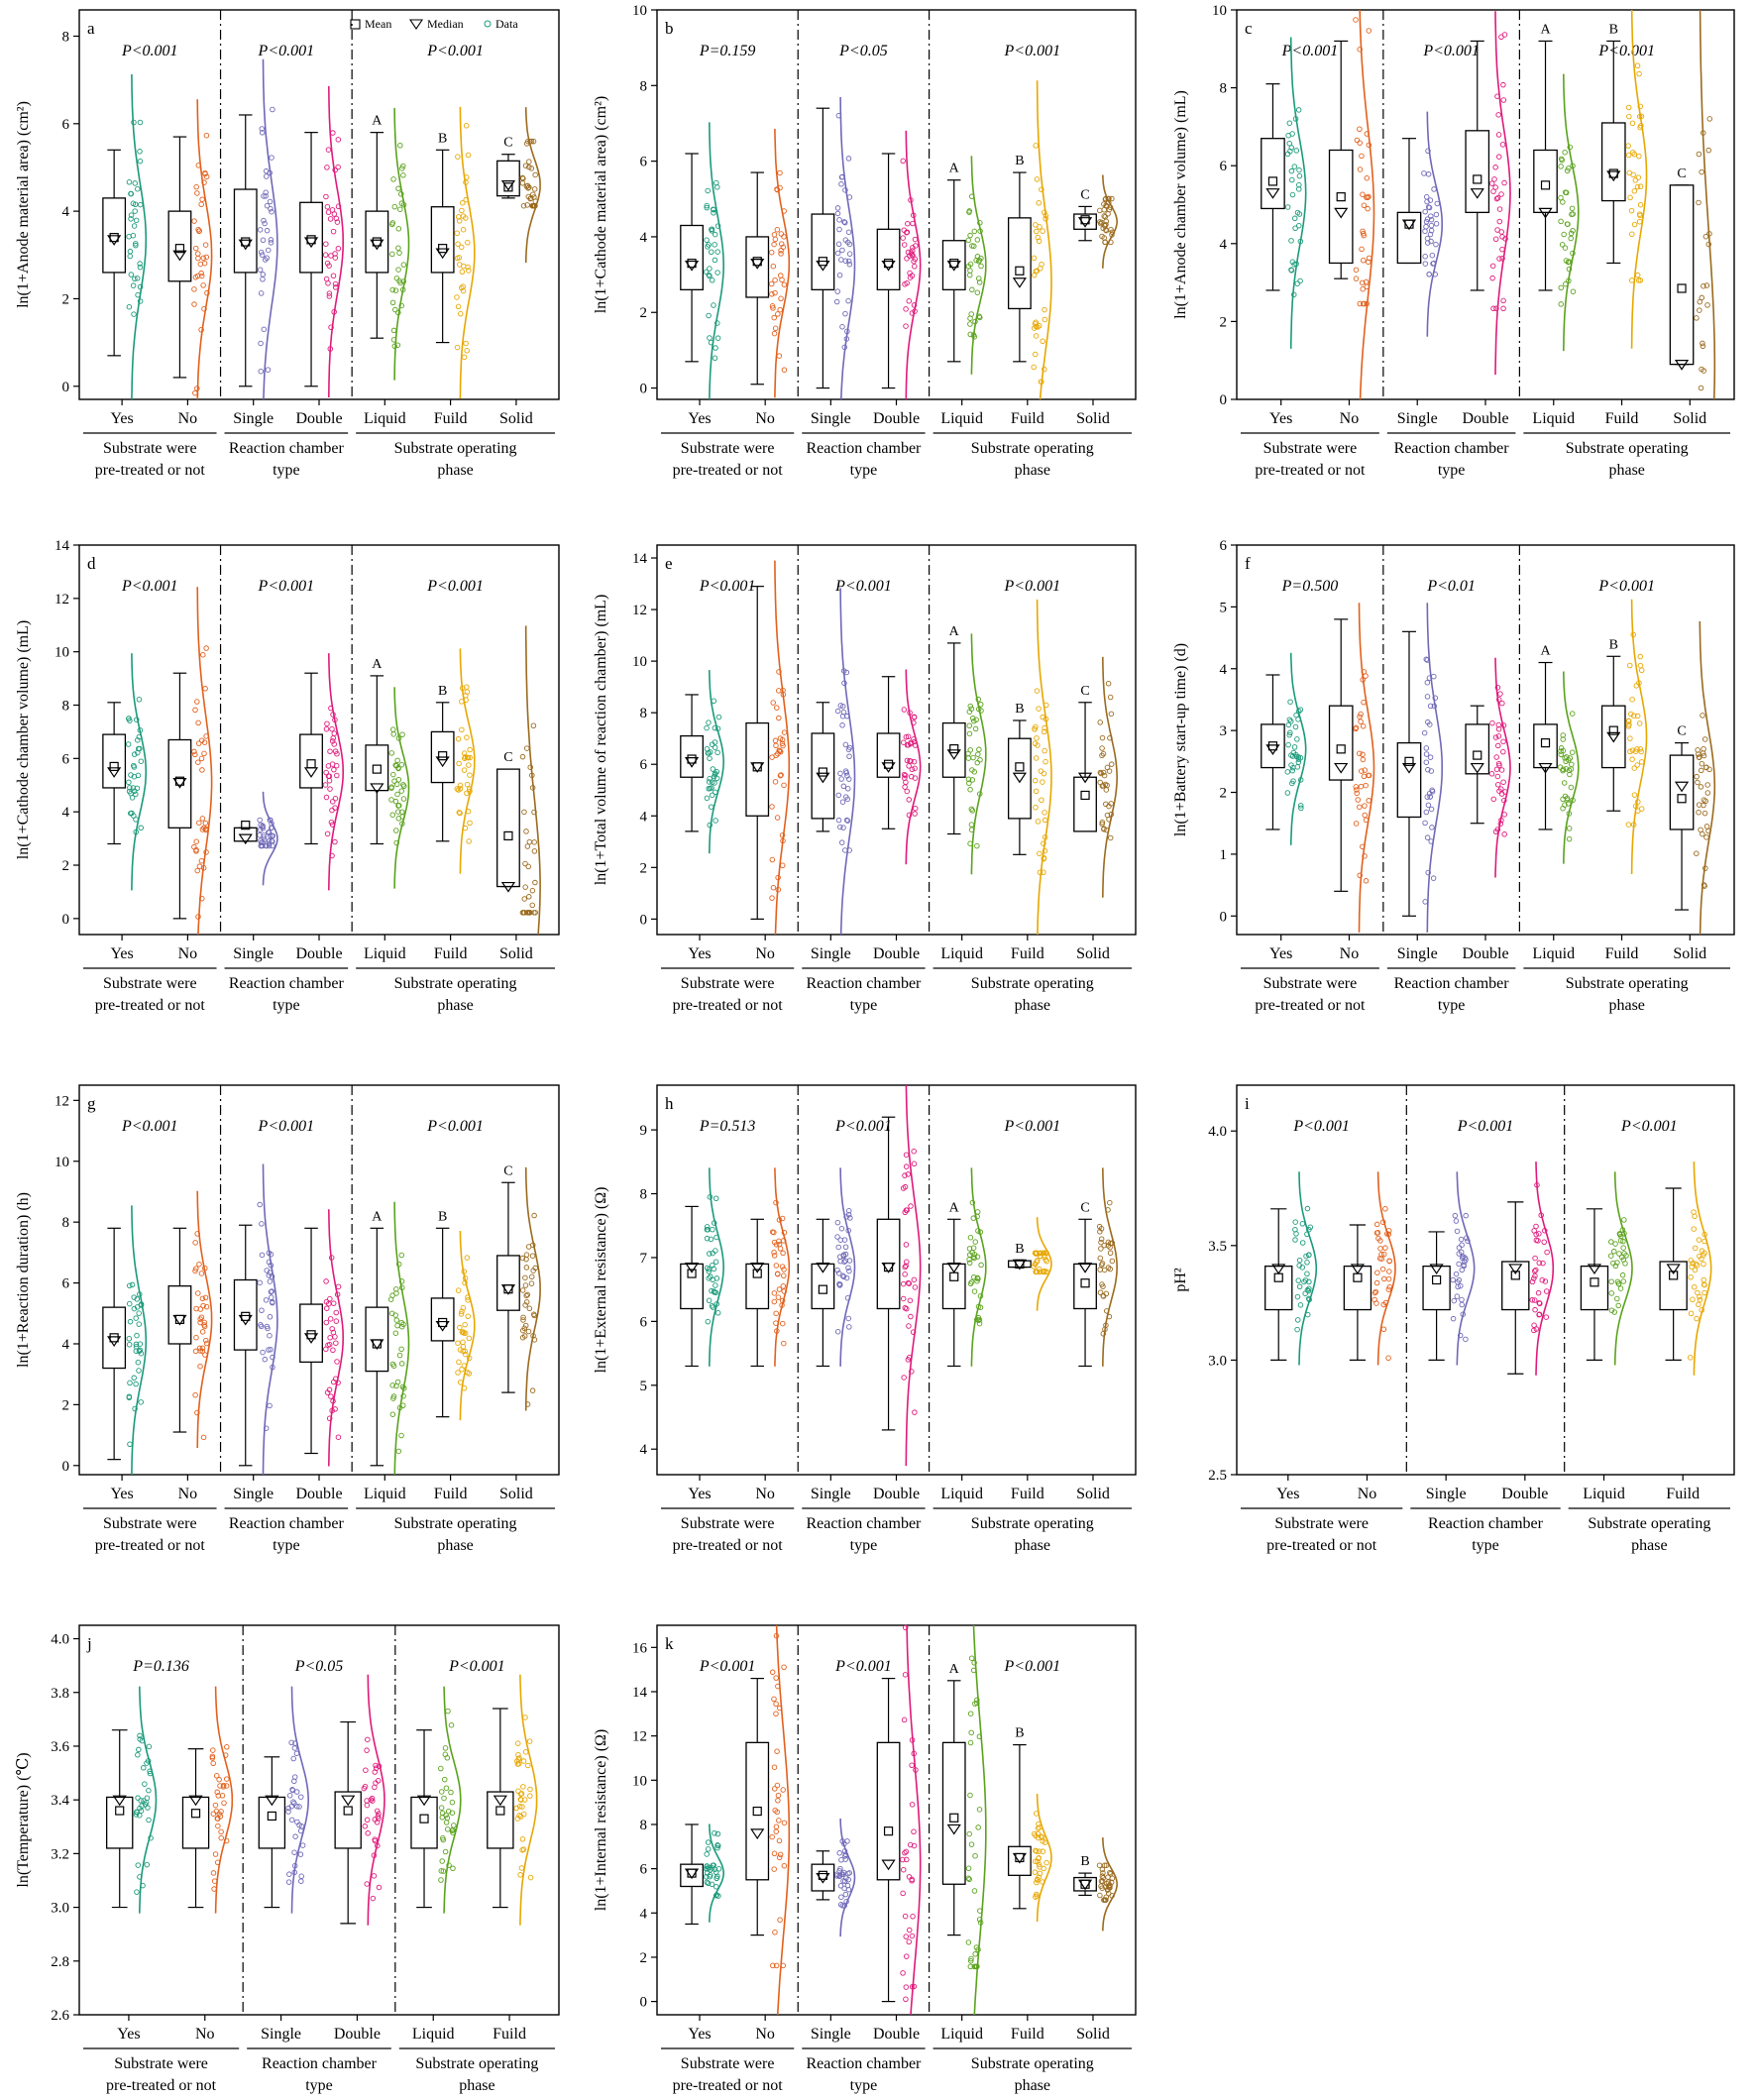 This screenshot has width=1756, height=2100. I want to click on significance-letter: A, so click(1545, 651).